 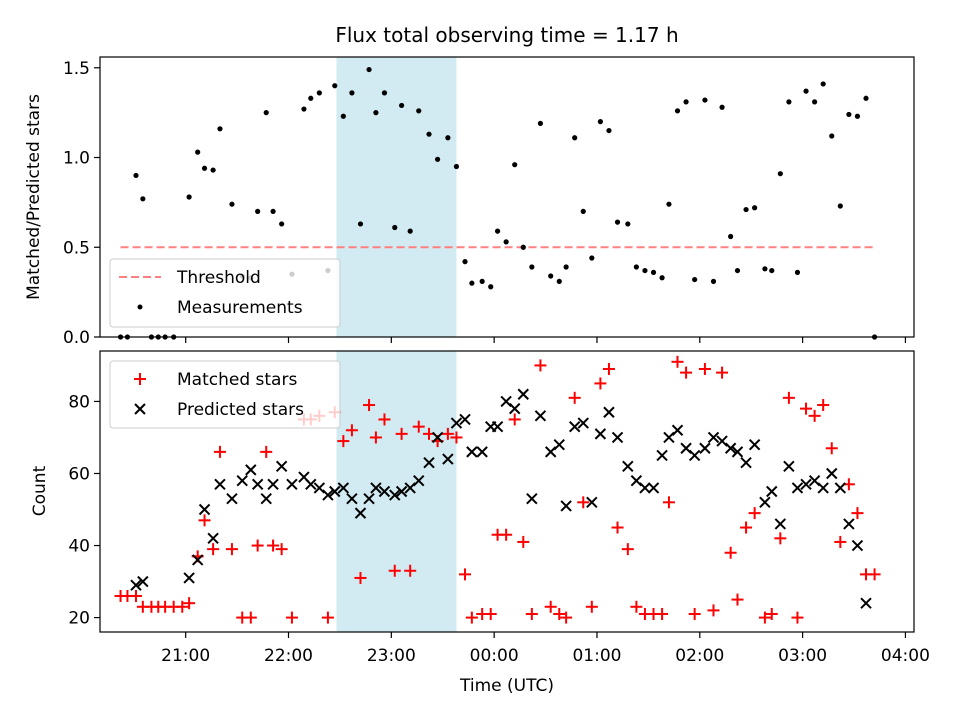 What do you see at coordinates (79, 547) in the screenshot?
I see `bottom-y-tick-label: 40` at bounding box center [79, 547].